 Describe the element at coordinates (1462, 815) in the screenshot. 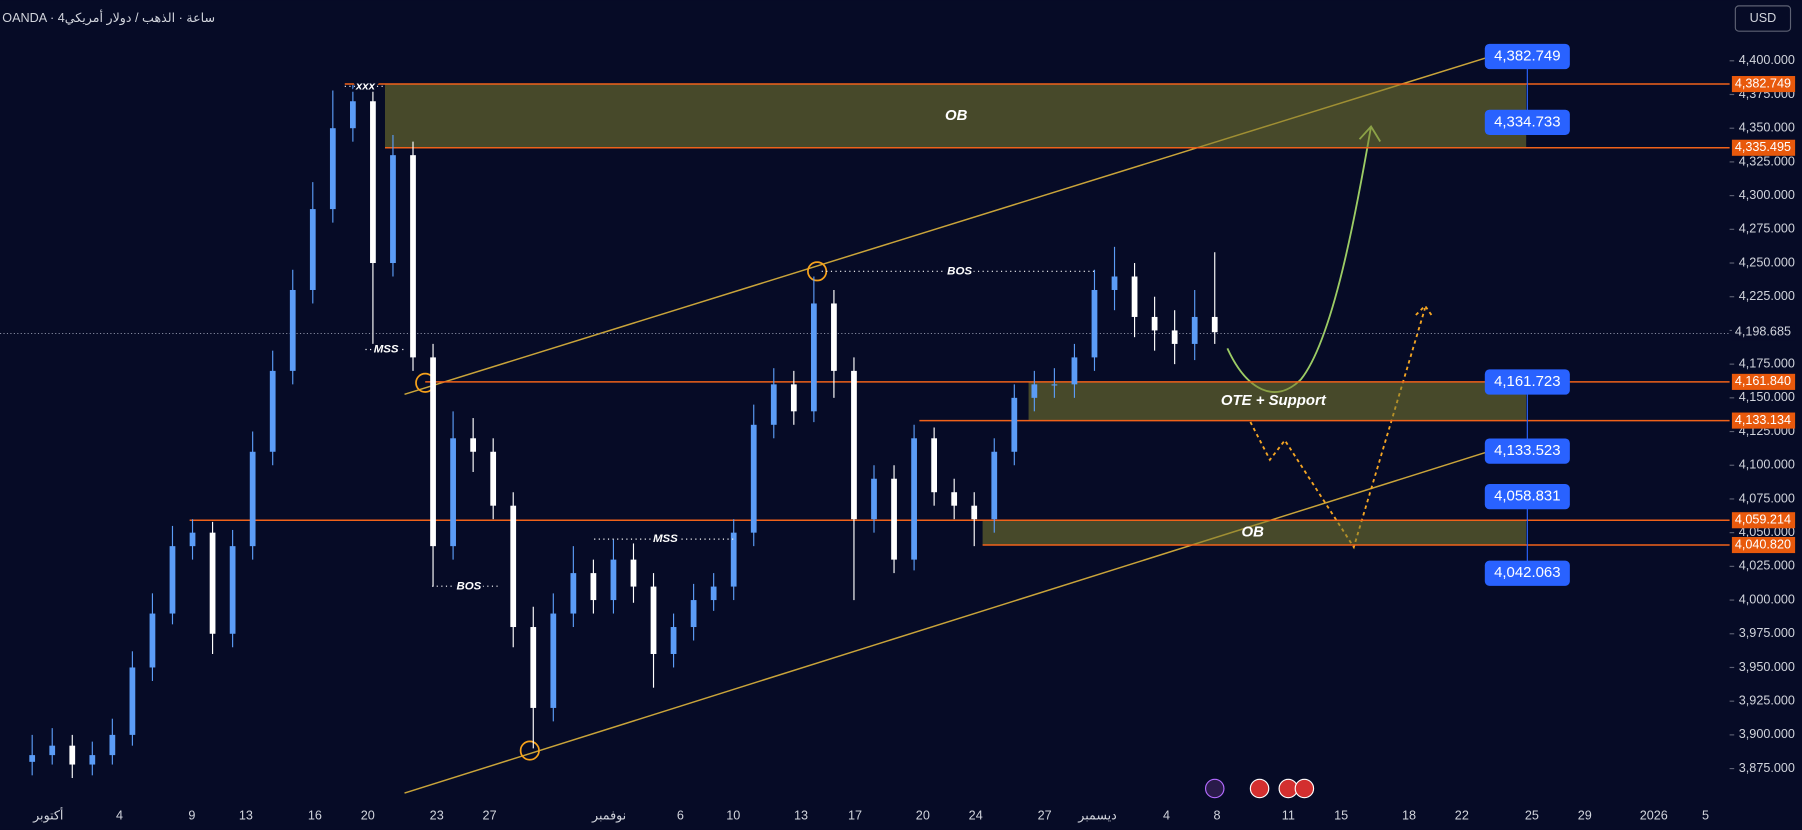

I see `x-tick-label: 22` at that location.